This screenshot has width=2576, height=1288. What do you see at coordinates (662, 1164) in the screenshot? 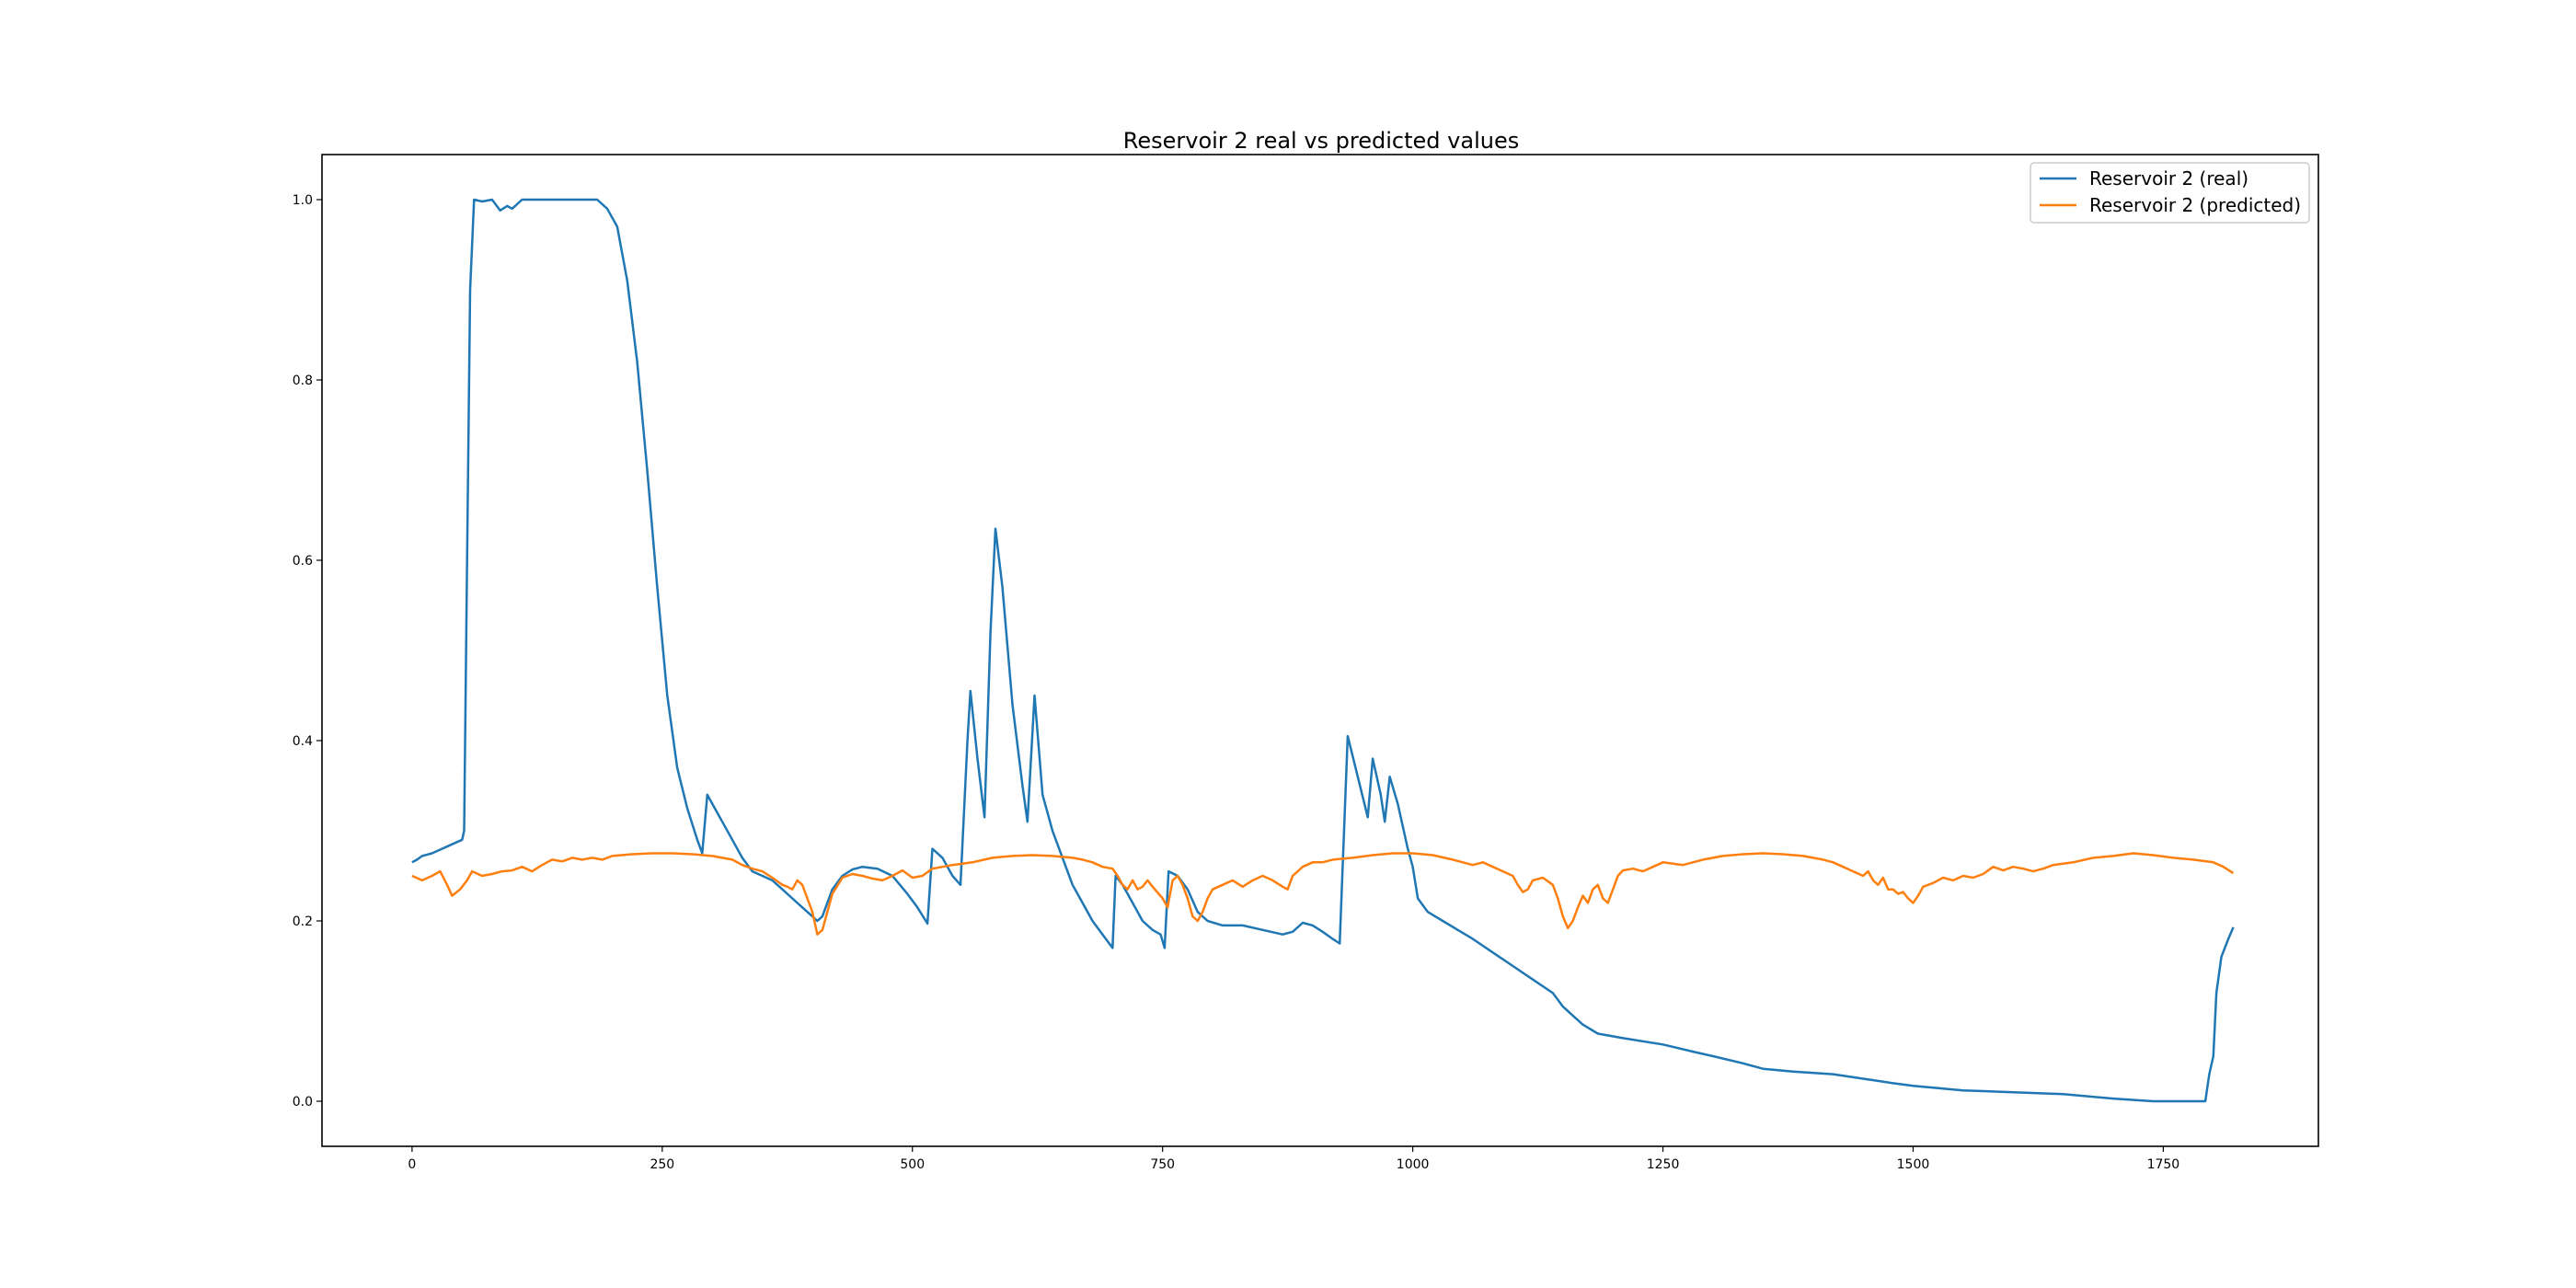
I see `x-tick-label: 250` at bounding box center [662, 1164].